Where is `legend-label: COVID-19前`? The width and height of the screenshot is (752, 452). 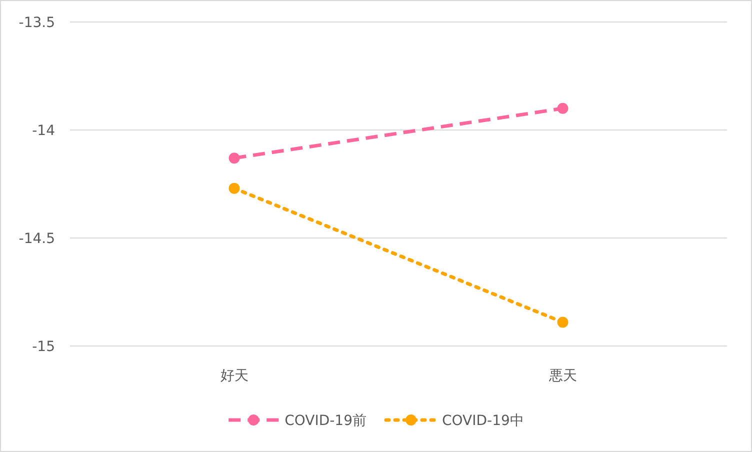 legend-label: COVID-19前 is located at coordinates (325, 421).